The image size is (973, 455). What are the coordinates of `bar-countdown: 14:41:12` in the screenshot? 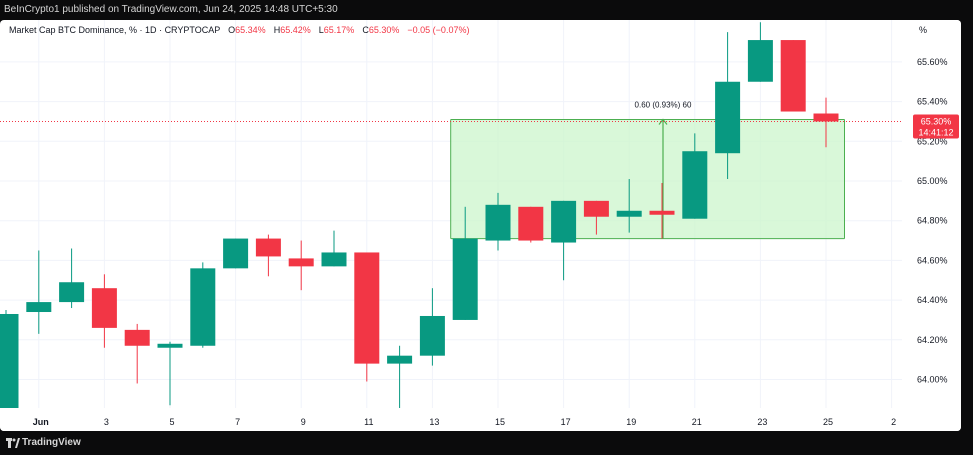 It's located at (935, 132).